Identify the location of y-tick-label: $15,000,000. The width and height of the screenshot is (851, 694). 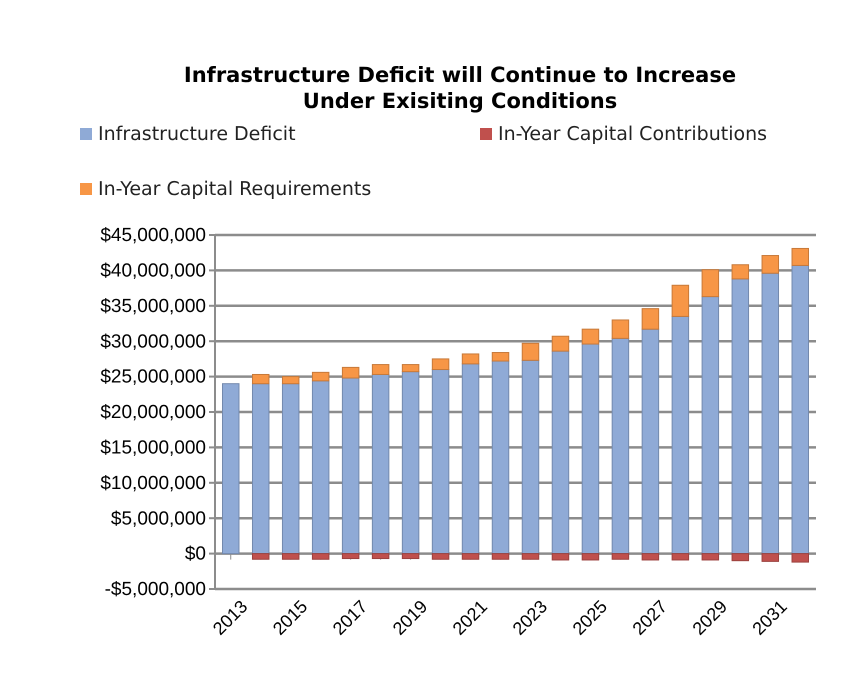
(153, 447).